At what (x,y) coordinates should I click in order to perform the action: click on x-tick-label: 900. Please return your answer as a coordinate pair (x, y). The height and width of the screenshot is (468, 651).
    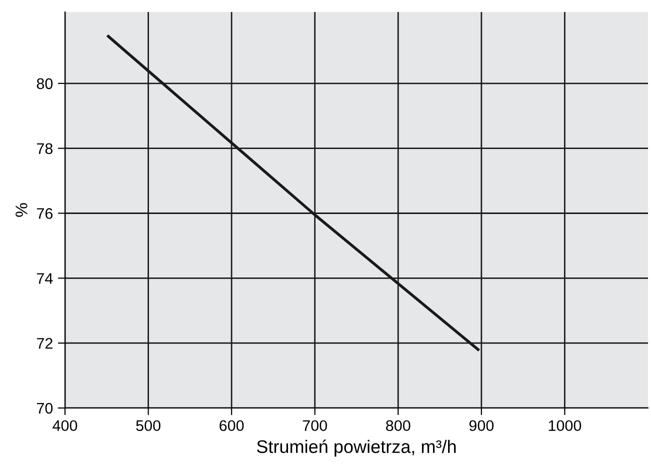
    Looking at the image, I should click on (481, 426).